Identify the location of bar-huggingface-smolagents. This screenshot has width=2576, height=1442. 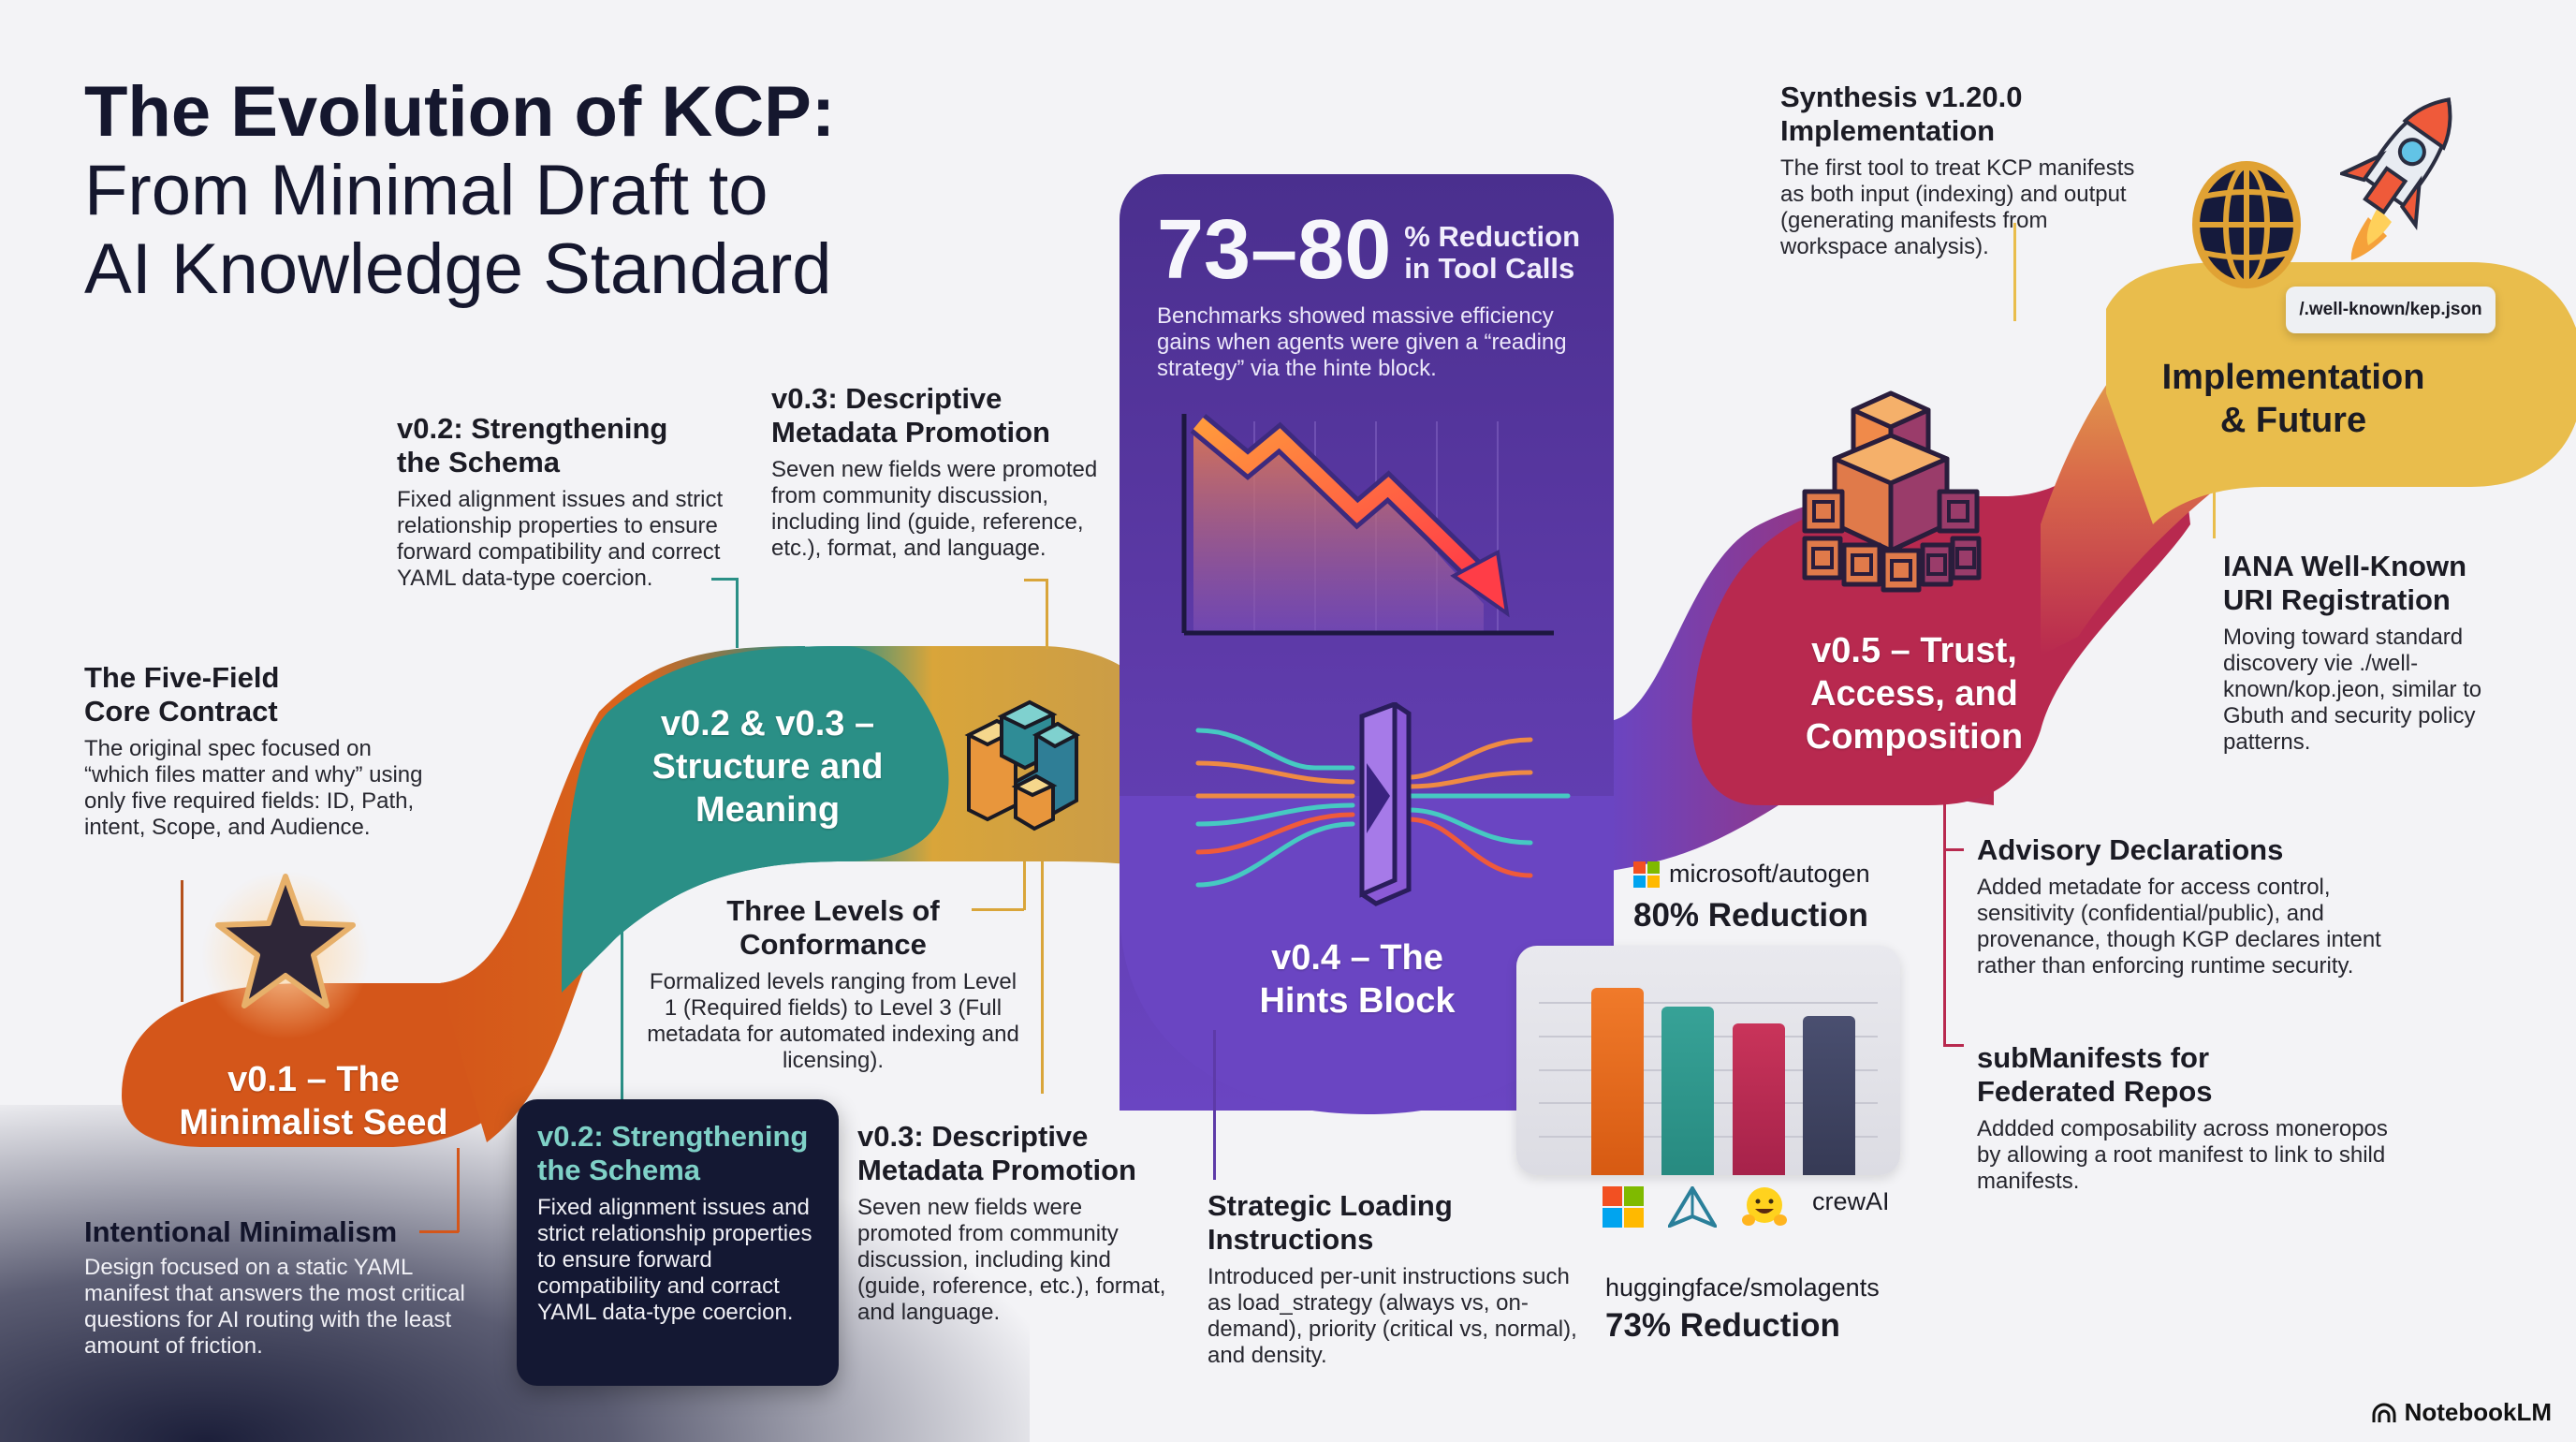
(1759, 1099).